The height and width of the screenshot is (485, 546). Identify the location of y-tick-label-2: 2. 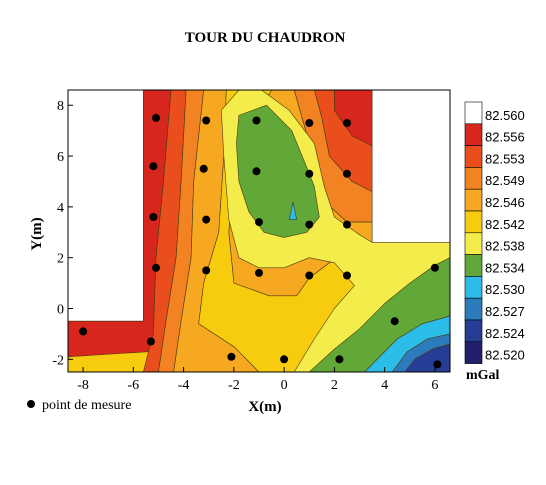
(60, 259).